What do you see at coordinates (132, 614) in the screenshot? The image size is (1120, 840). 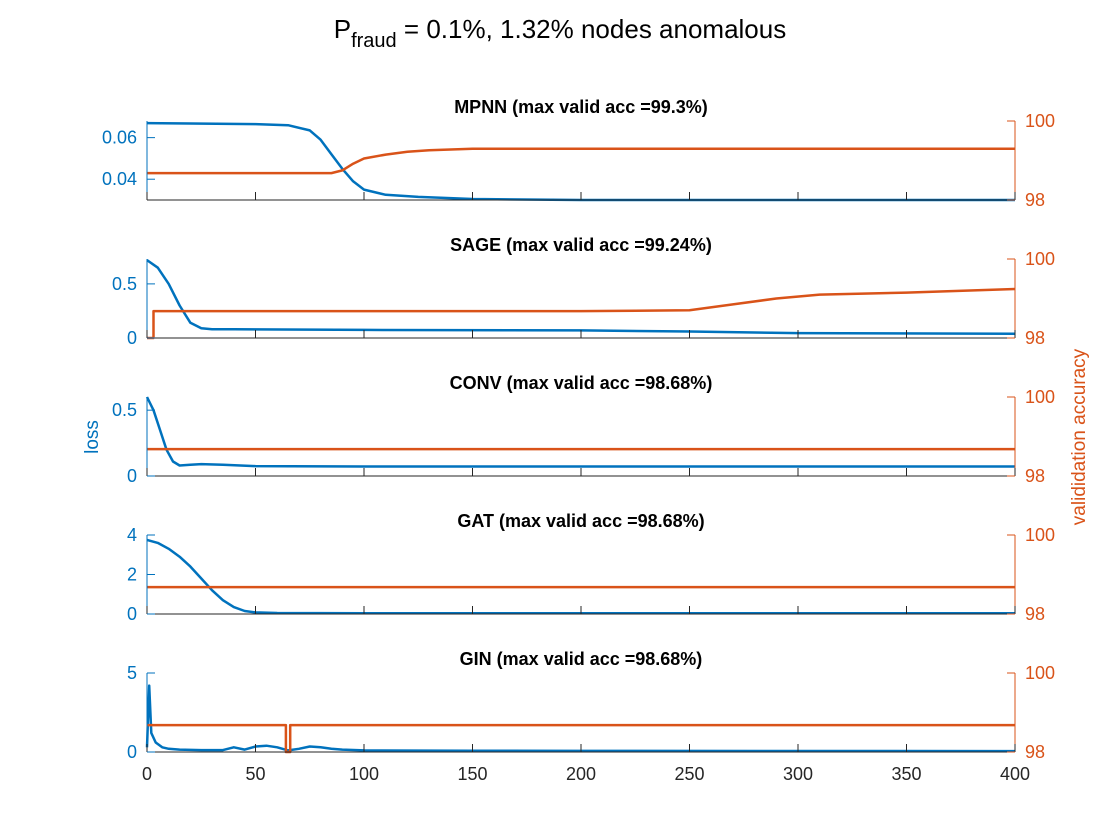 I see `left-tick-label-gat: 0` at bounding box center [132, 614].